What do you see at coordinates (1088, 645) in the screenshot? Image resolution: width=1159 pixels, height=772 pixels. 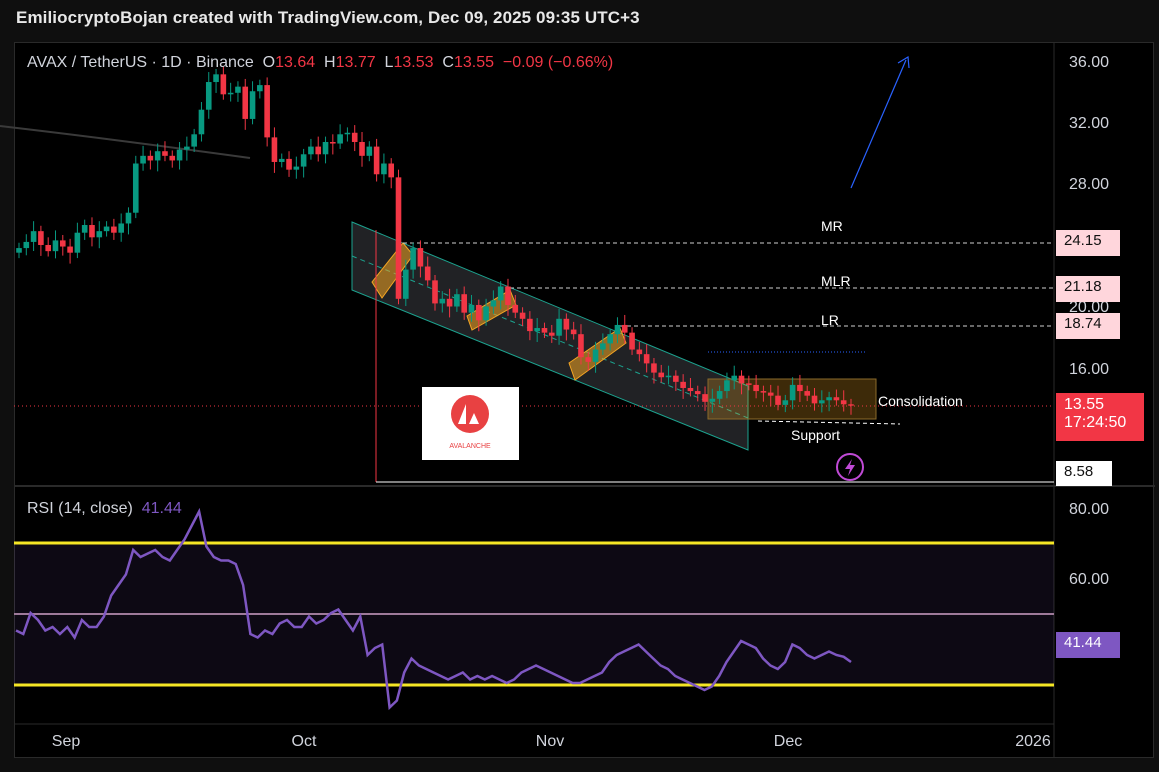 I see `rsi-value-tag: 41.44` at bounding box center [1088, 645].